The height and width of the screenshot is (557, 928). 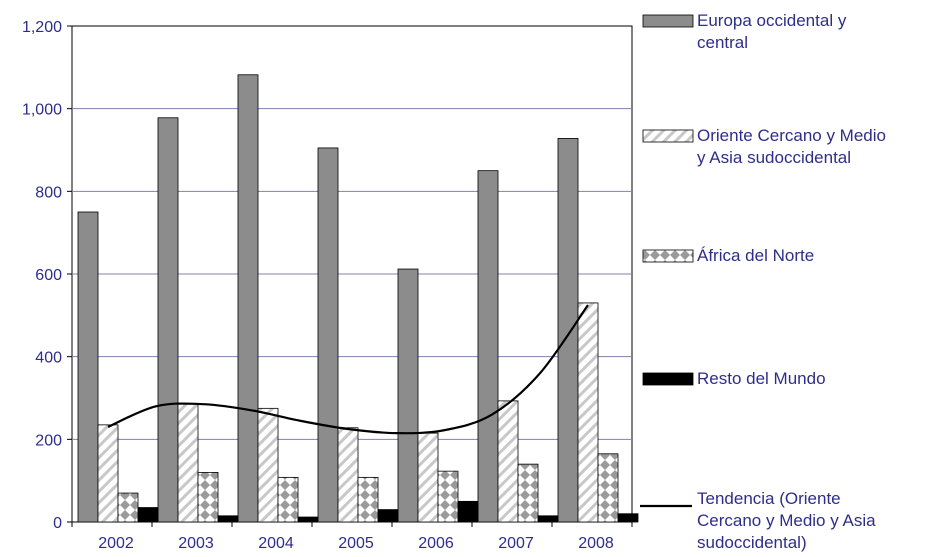 I want to click on y-tick-label: 800, so click(x=48, y=192).